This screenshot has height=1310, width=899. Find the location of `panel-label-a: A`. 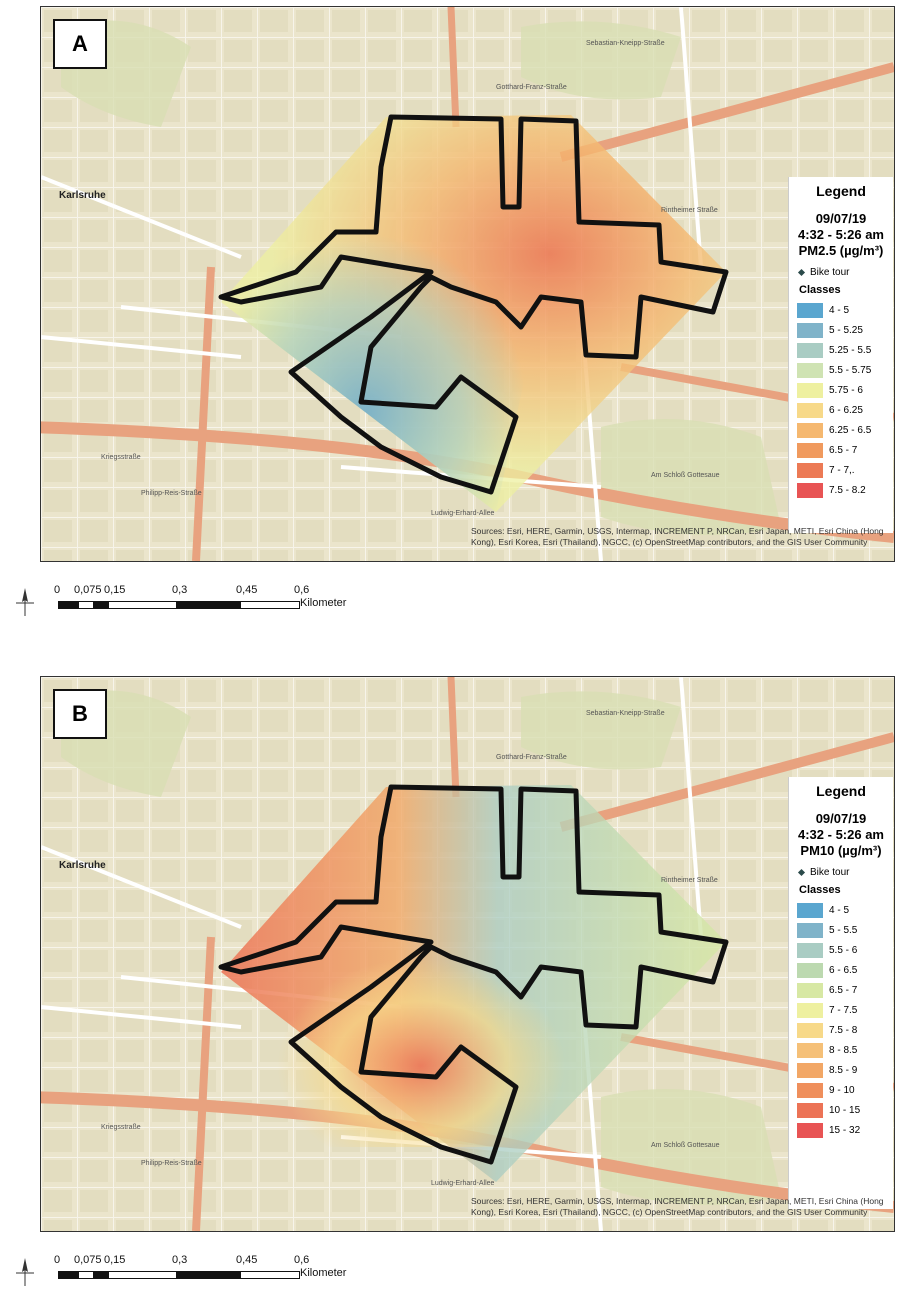

panel-label-a: A is located at coordinates (80, 44).